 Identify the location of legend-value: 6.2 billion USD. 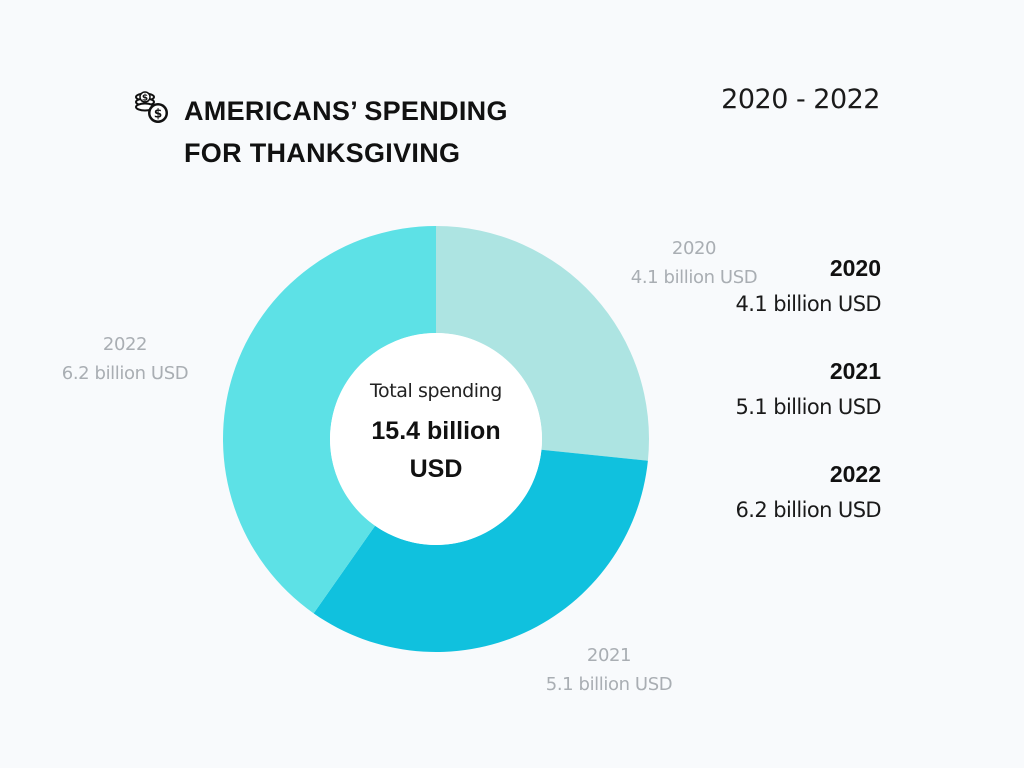
(808, 510).